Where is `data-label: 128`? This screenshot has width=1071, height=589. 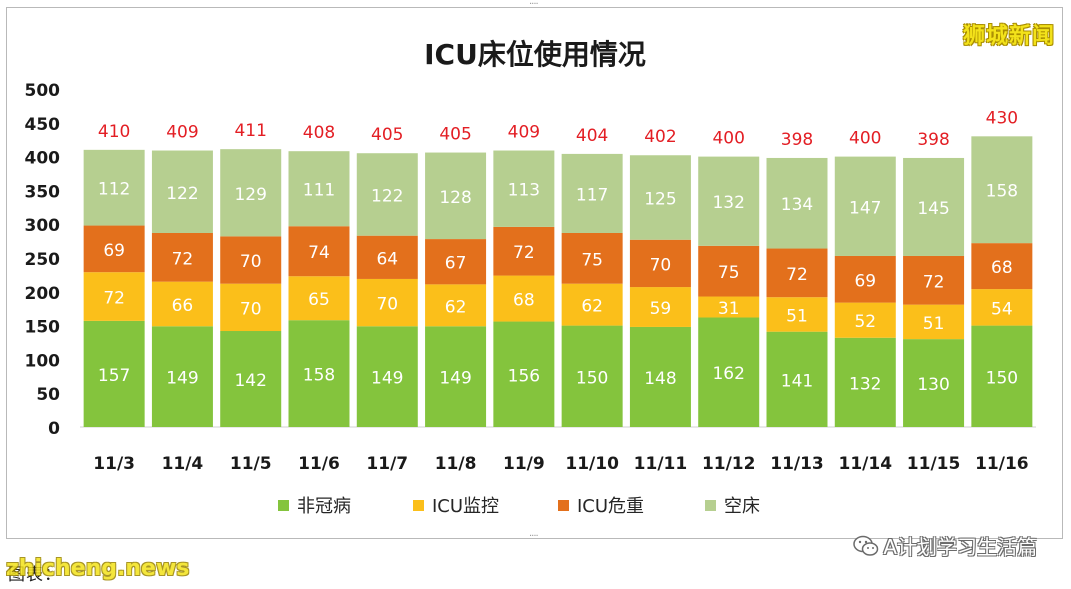
data-label: 128 is located at coordinates (455, 198).